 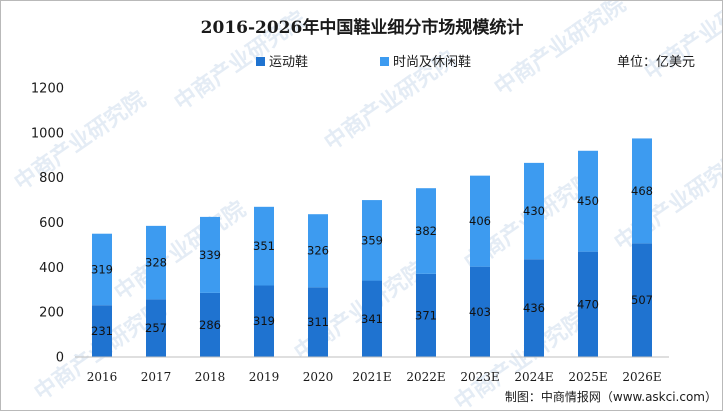 I want to click on data-label-sports-shoes: 286, so click(x=210, y=325).